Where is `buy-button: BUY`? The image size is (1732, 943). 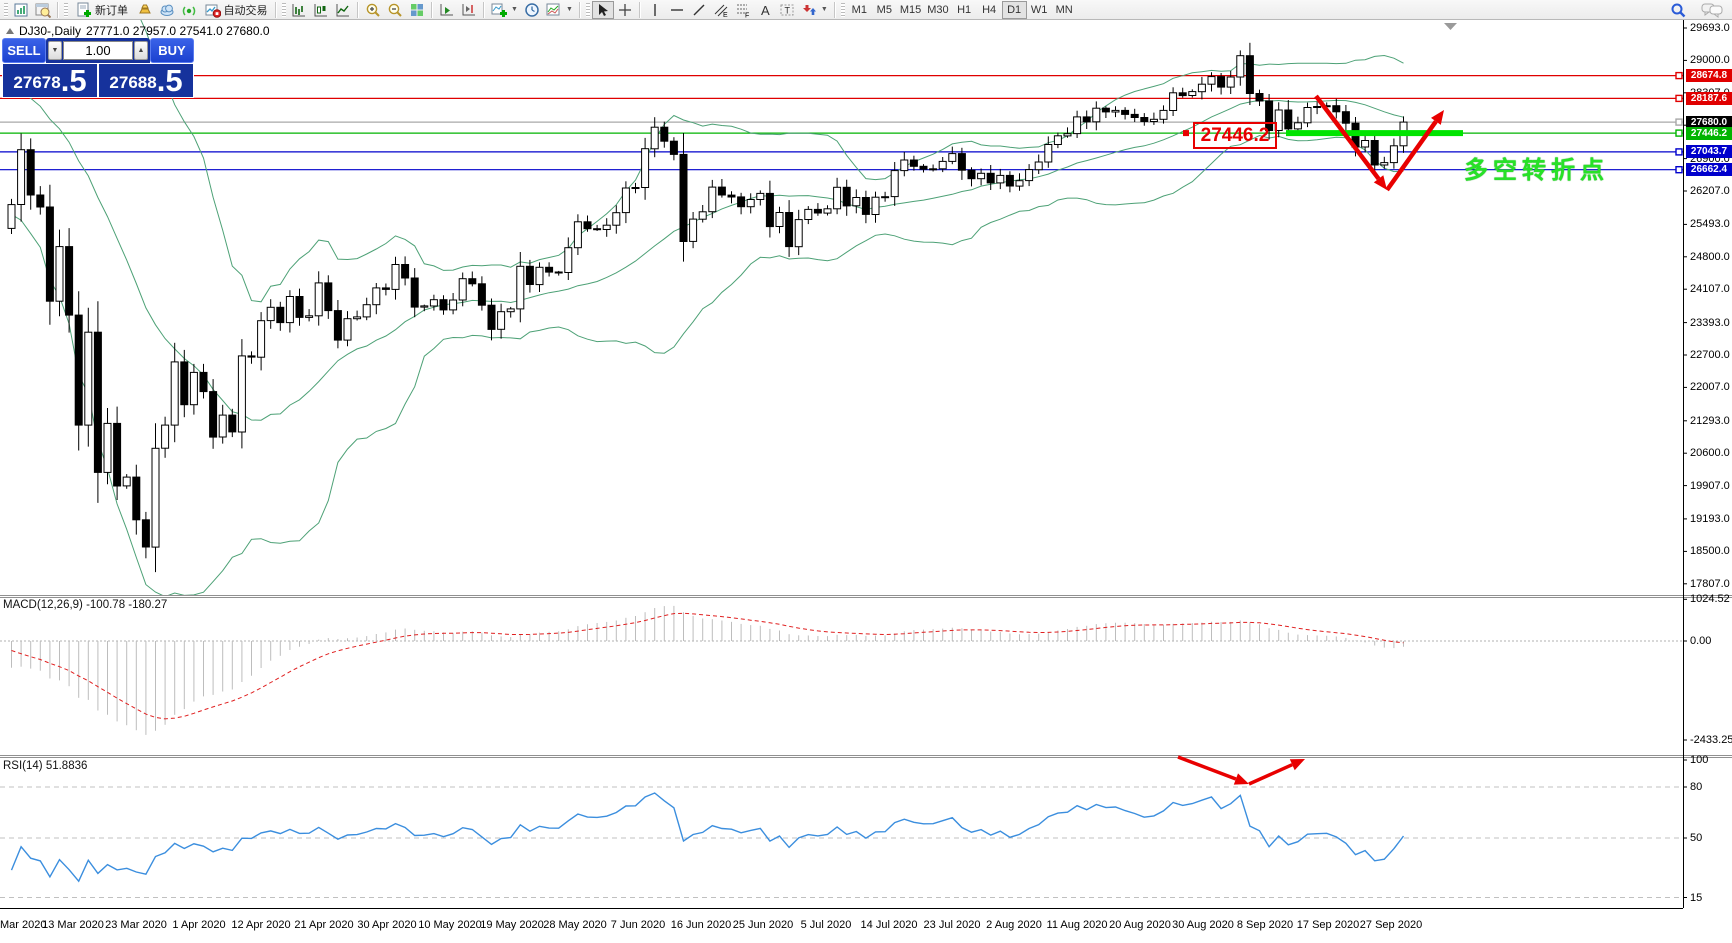
buy-button: BUY is located at coordinates (172, 50).